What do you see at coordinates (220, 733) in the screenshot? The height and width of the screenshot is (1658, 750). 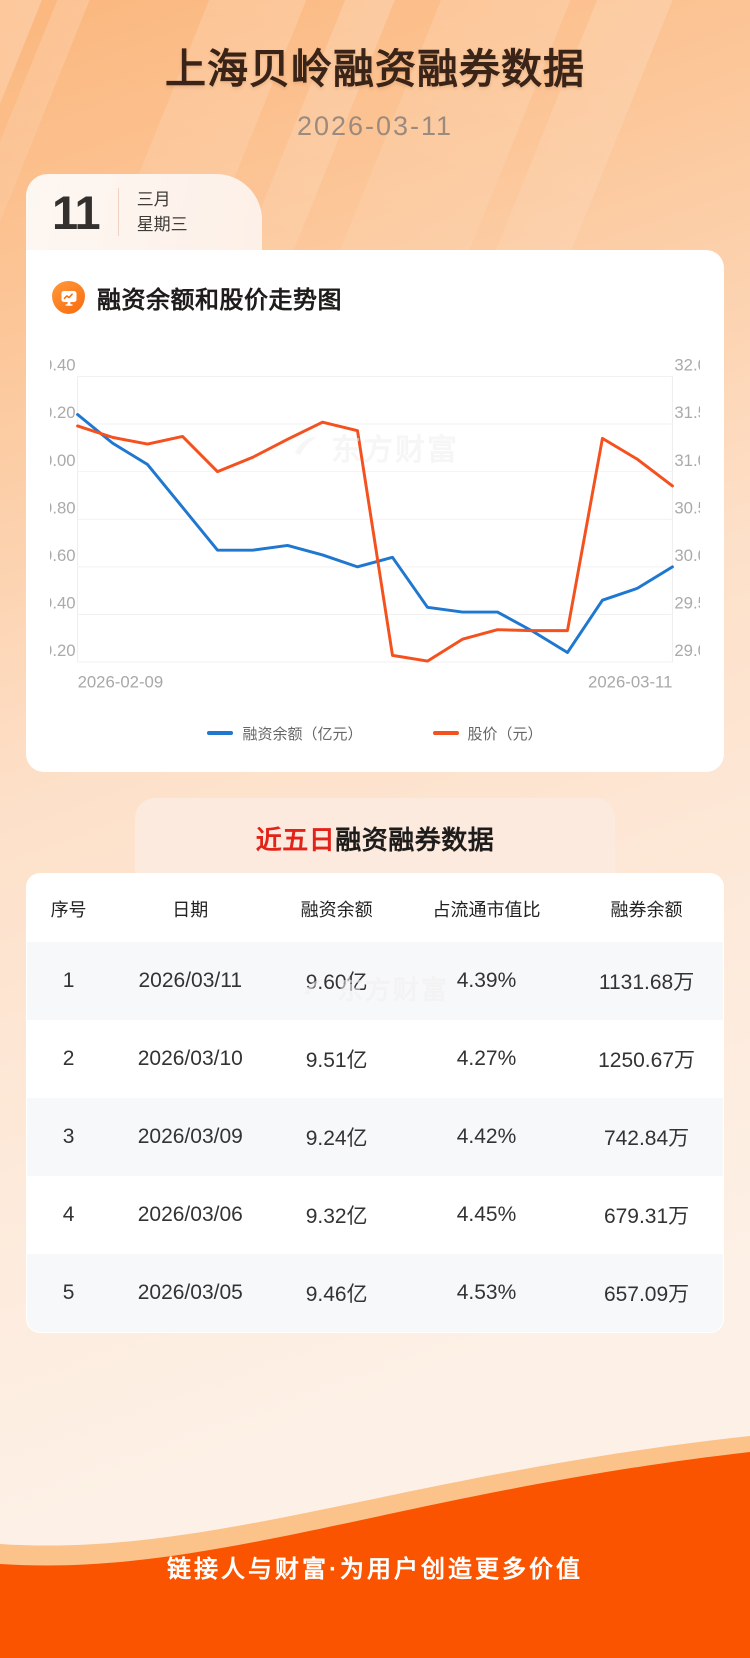 I see `legend-swatch-blue` at bounding box center [220, 733].